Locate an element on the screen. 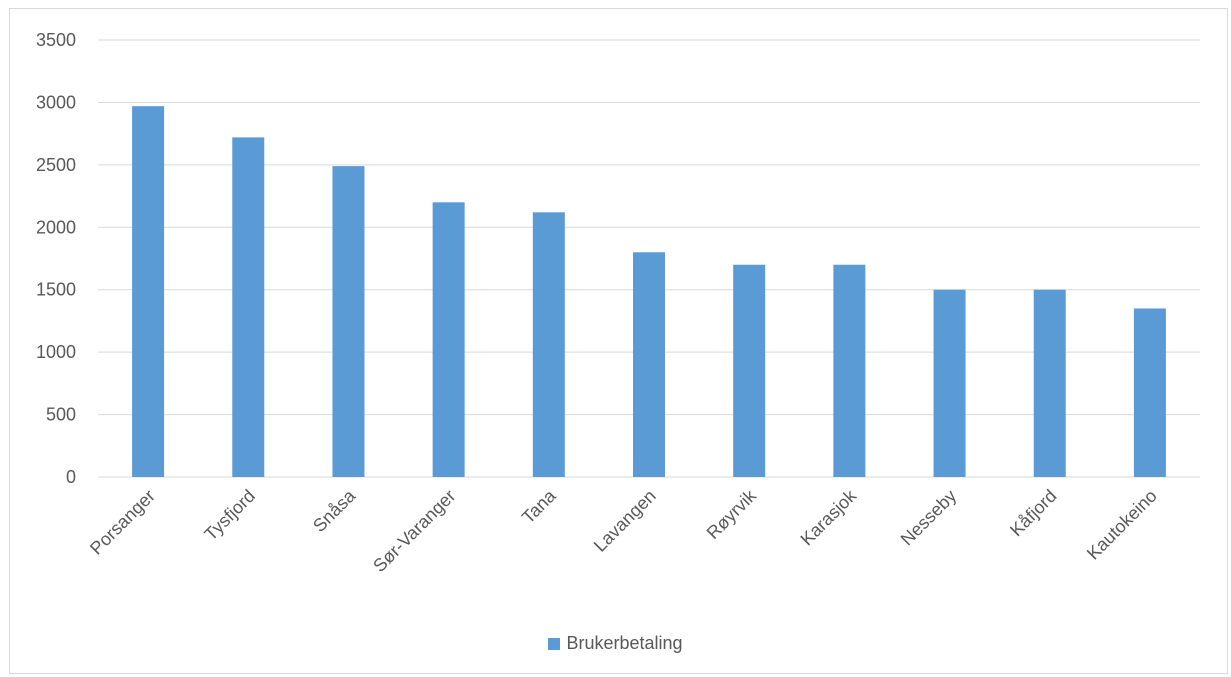 The height and width of the screenshot is (677, 1231). x-tick-label: Porsanger is located at coordinates (122, 522).